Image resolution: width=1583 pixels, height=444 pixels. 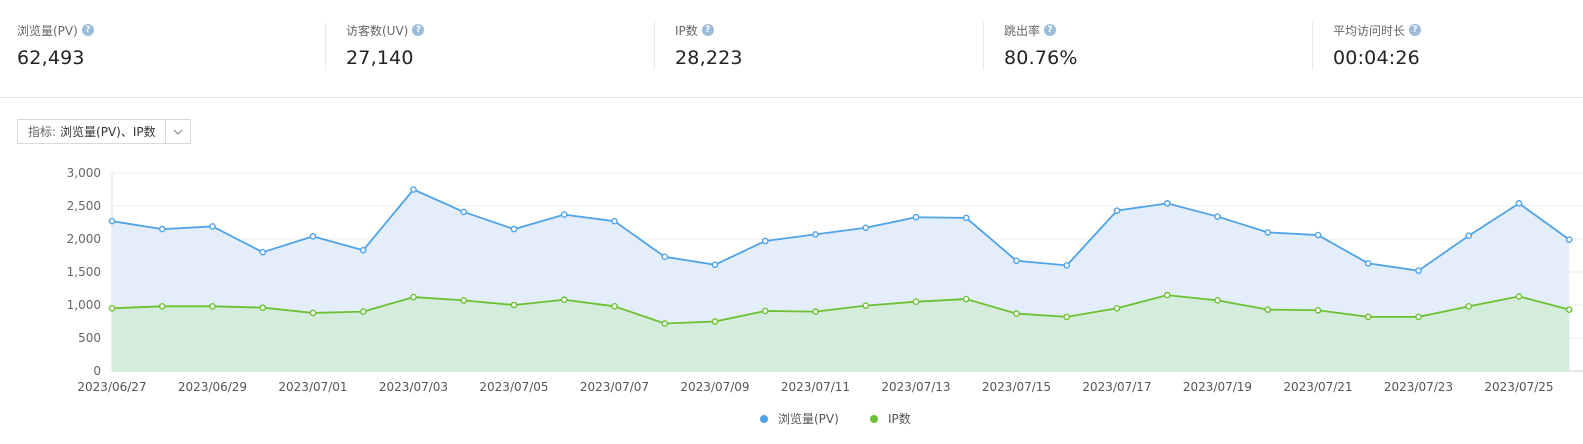 What do you see at coordinates (212, 387) in the screenshot?
I see `x-tick-label: 2023/06/29` at bounding box center [212, 387].